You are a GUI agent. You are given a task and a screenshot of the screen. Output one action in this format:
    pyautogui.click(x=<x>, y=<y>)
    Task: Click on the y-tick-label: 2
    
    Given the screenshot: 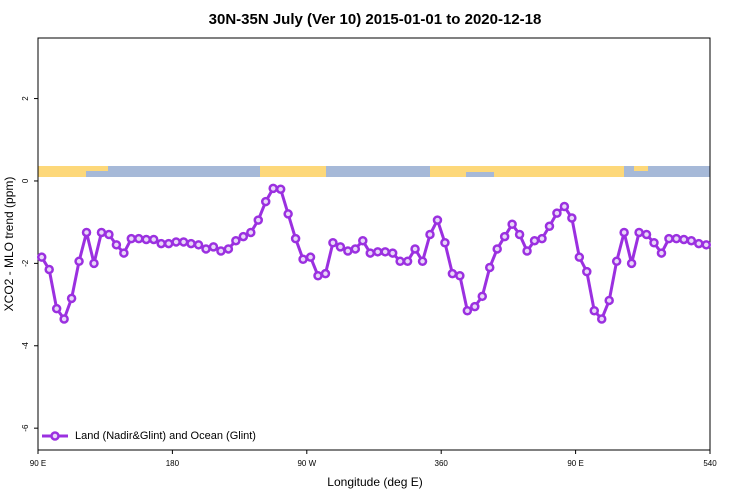 What is the action you would take?
    pyautogui.click(x=25, y=98)
    